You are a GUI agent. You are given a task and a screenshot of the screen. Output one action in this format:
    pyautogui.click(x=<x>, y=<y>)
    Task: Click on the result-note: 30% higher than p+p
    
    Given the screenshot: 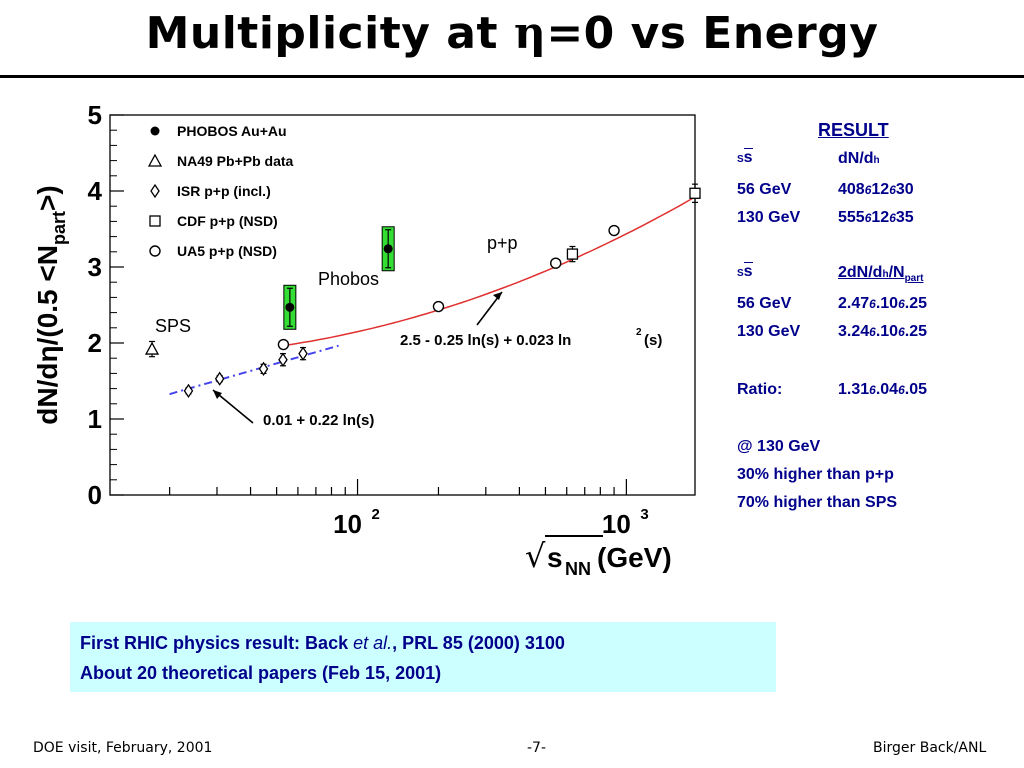 What is the action you would take?
    pyautogui.click(x=815, y=474)
    